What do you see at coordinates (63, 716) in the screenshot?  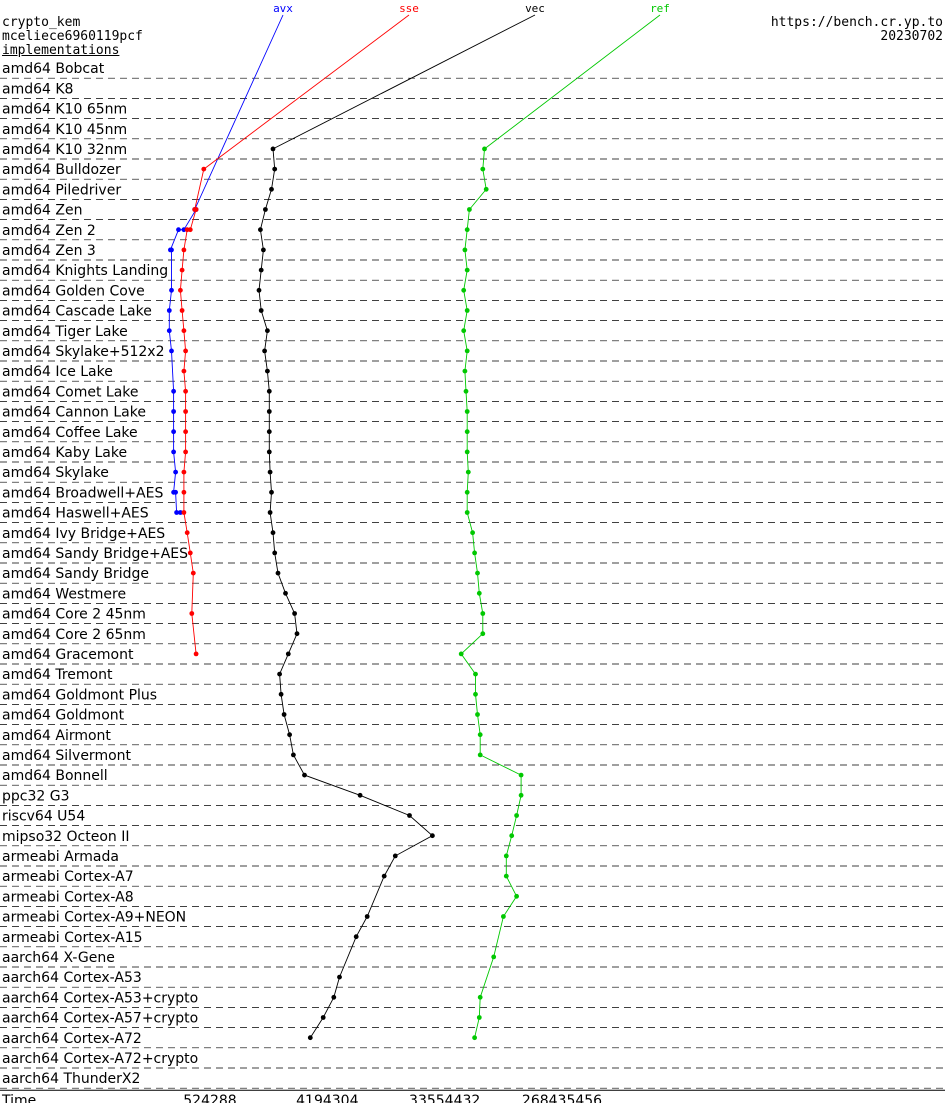 I see `machine-label: amd64 Goldmont` at bounding box center [63, 716].